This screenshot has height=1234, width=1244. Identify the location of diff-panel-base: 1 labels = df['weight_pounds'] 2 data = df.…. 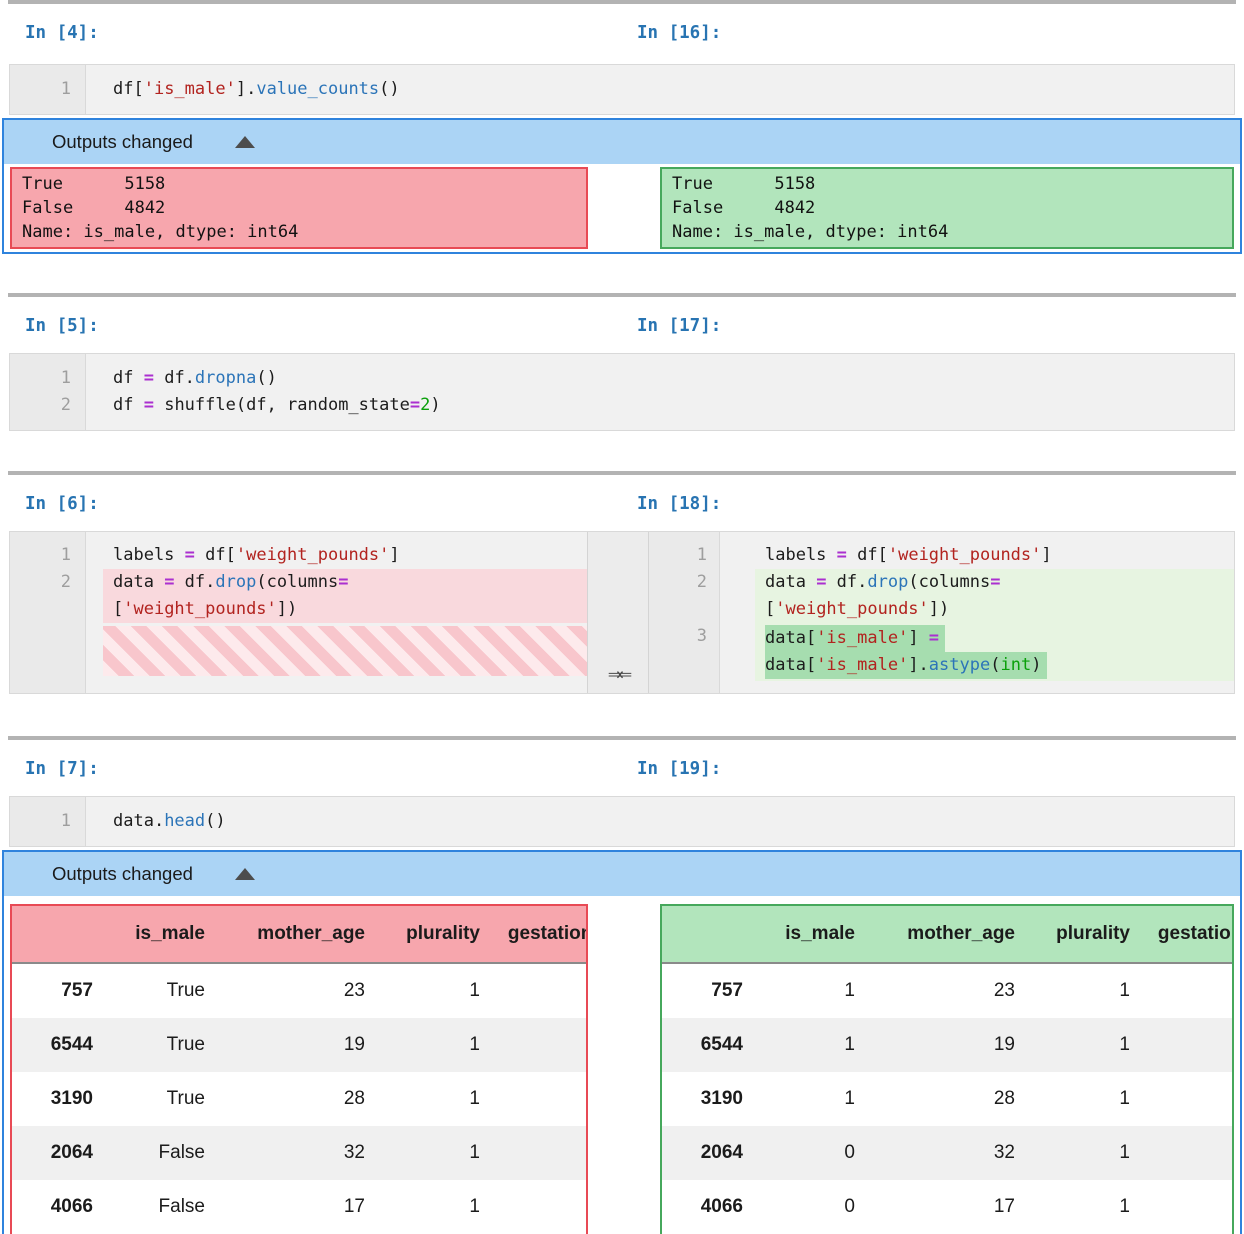
(298, 612).